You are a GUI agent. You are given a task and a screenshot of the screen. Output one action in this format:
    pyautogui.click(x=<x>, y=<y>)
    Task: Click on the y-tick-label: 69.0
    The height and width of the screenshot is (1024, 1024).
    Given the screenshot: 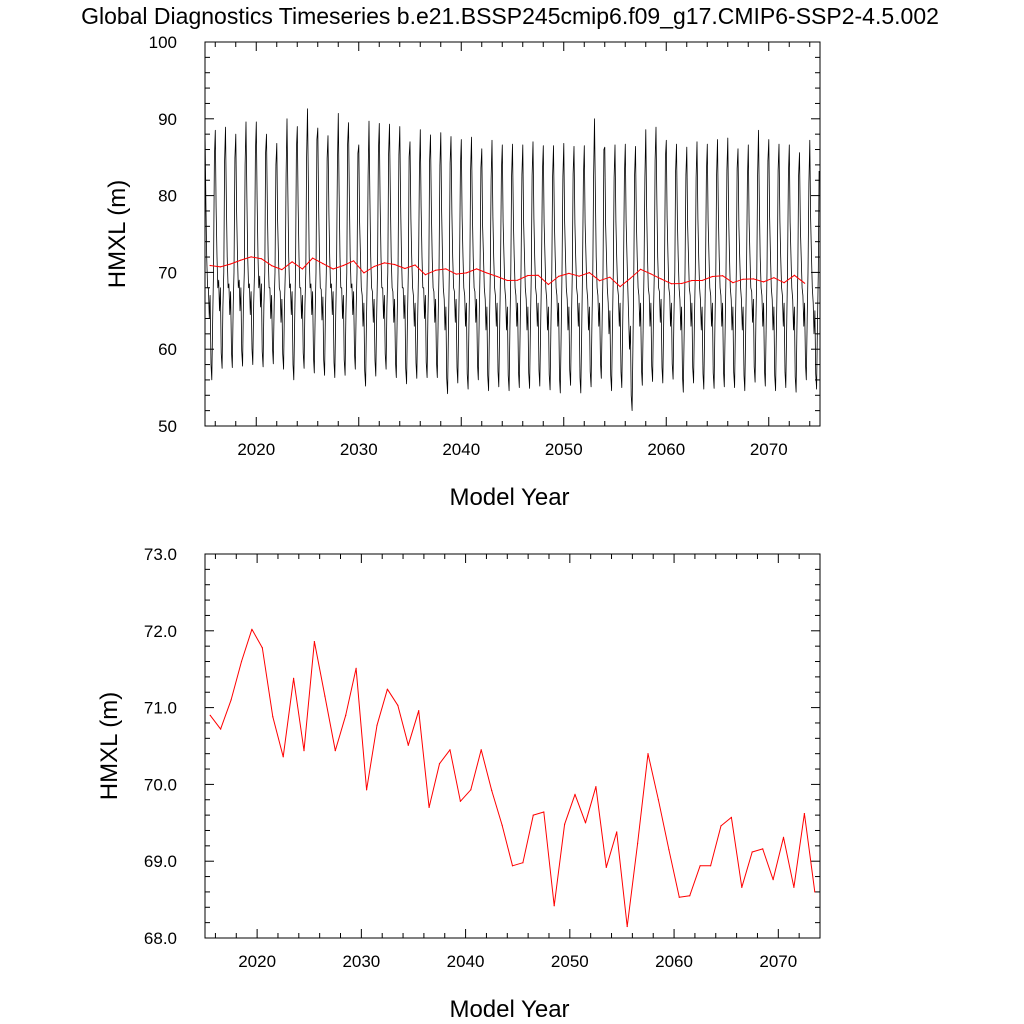 What is the action you would take?
    pyautogui.click(x=160, y=861)
    